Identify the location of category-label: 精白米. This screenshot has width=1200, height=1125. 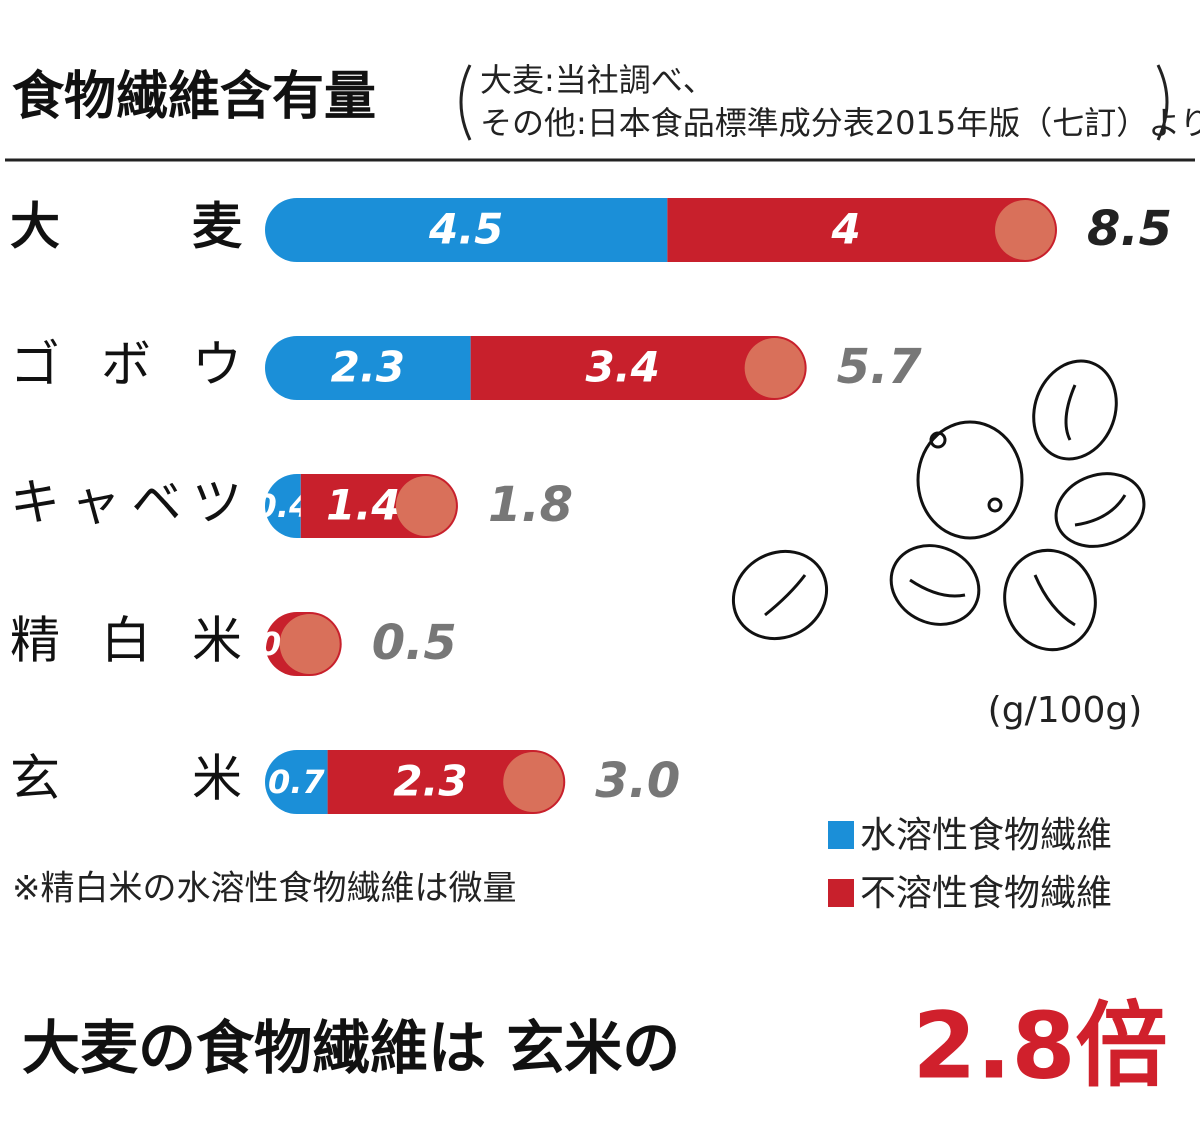
(126, 641).